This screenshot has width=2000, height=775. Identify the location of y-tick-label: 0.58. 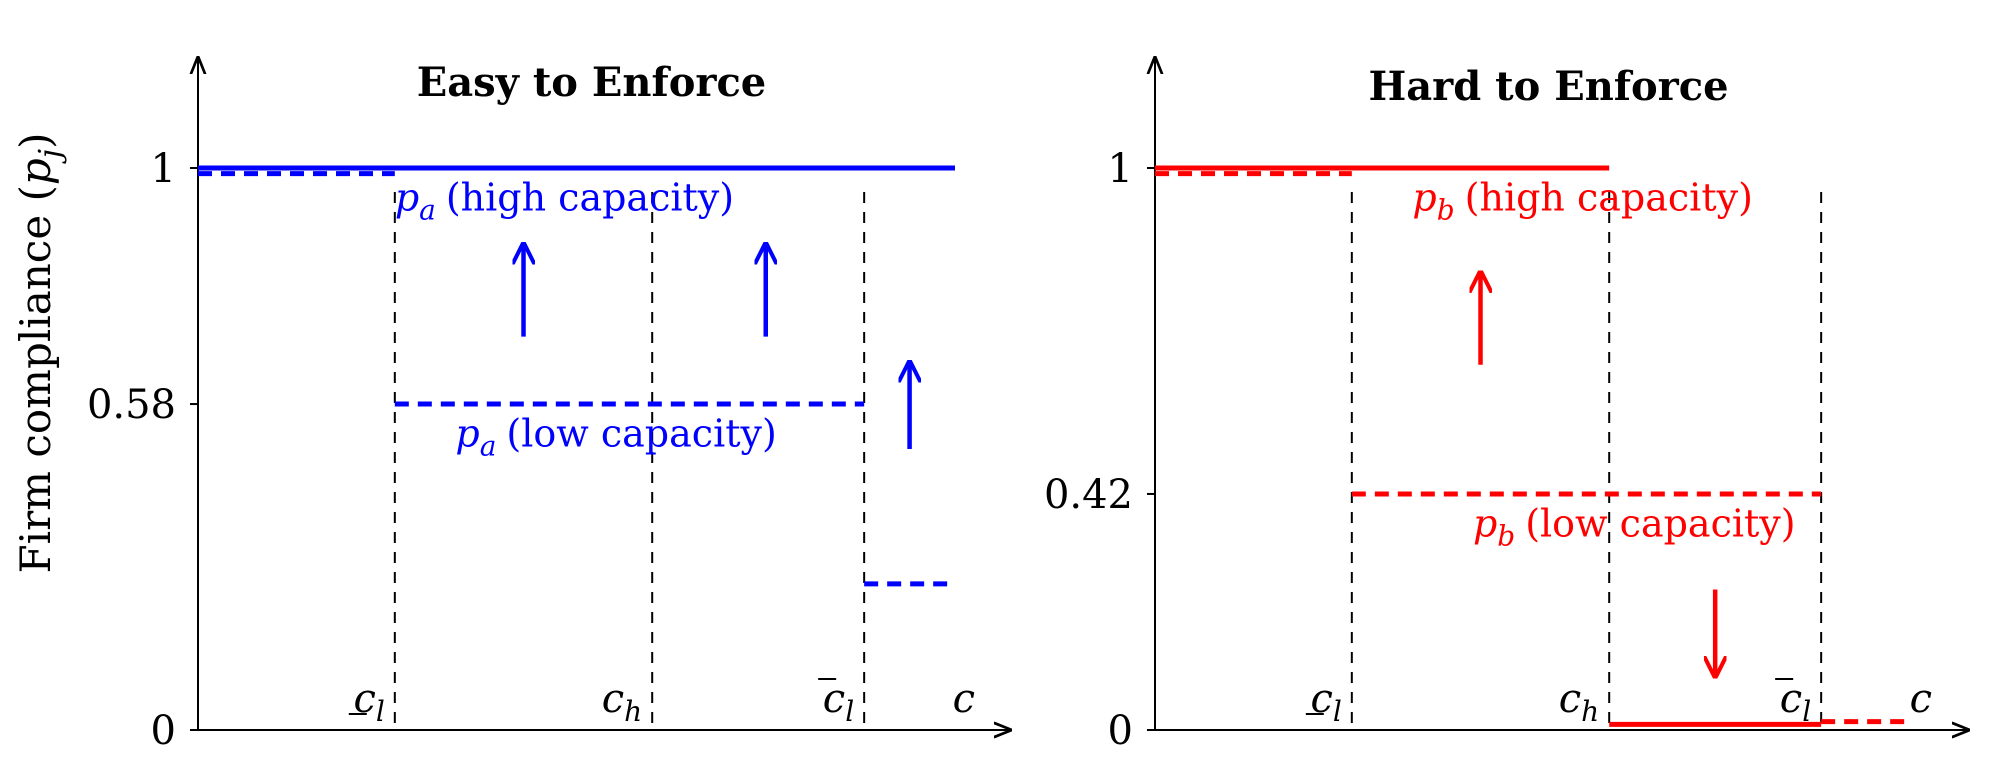
(131, 405).